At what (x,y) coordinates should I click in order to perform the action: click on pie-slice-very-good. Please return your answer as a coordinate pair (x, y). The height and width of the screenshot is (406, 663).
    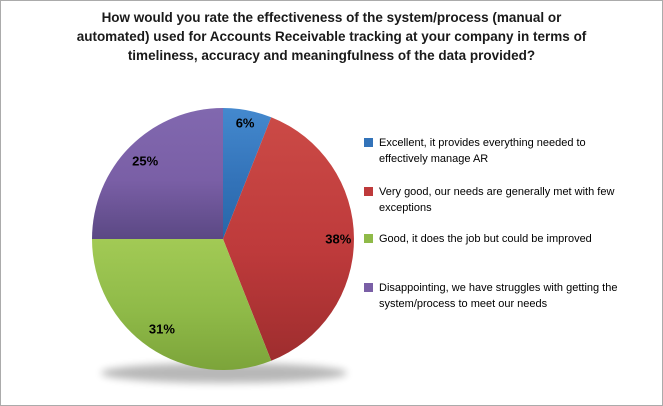
    Looking at the image, I should click on (288, 239).